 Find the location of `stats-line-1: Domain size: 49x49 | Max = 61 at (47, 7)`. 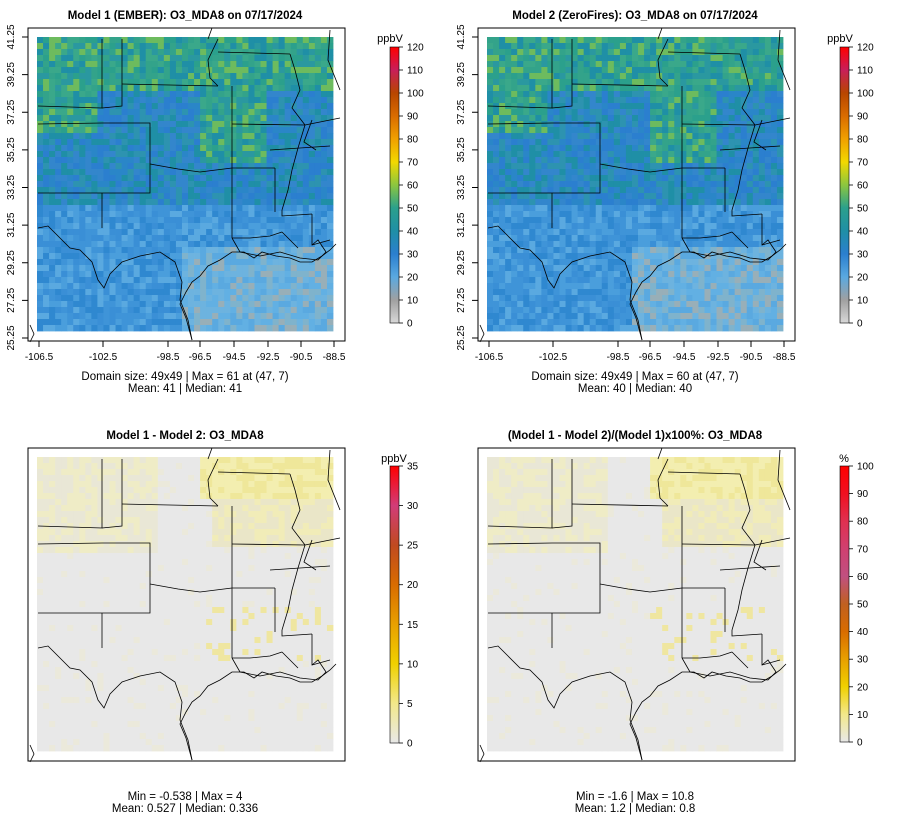

stats-line-1: Domain size: 49x49 | Max = 61 at (47, 7) is located at coordinates (184, 377).